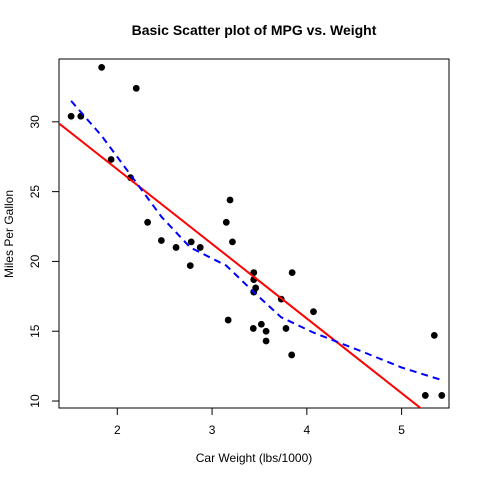 This screenshot has height=480, width=480. What do you see at coordinates (35, 122) in the screenshot?
I see `y-tick-label: 30` at bounding box center [35, 122].